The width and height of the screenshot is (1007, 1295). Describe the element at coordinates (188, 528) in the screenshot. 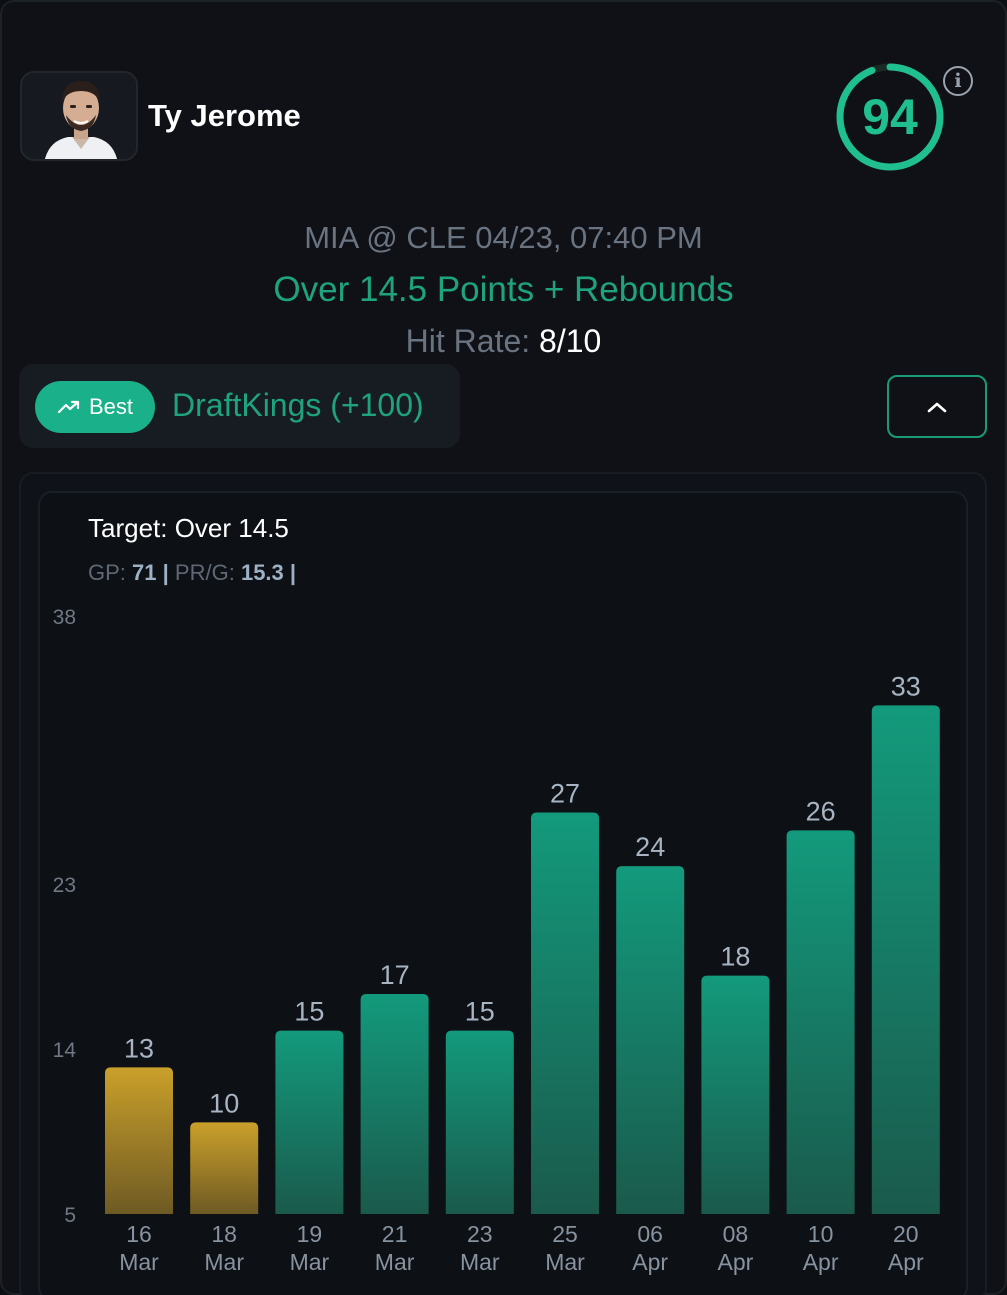

I see `target-label: Target: Over 14.5` at that location.